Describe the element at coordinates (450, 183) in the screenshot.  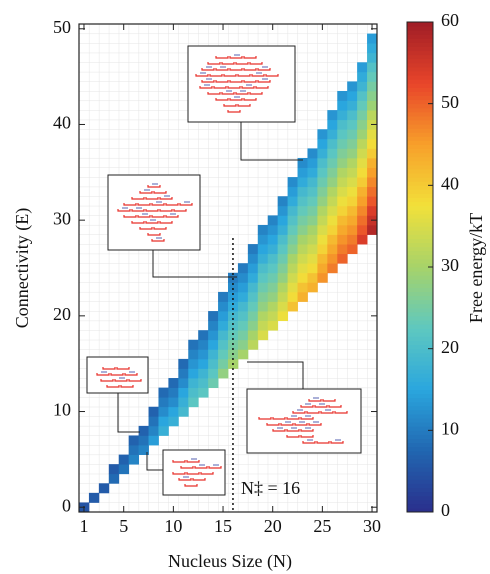
I see `colorbar-tick-label: 40` at that location.